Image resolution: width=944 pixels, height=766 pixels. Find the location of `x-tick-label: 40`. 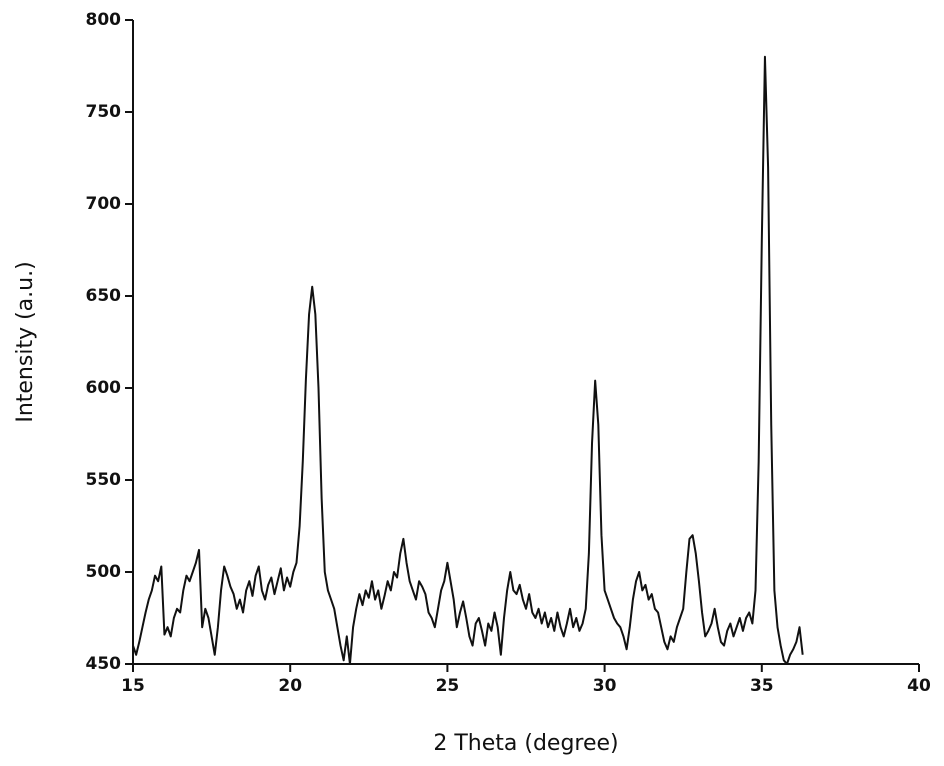

x-tick-label: 40 is located at coordinates (919, 686).